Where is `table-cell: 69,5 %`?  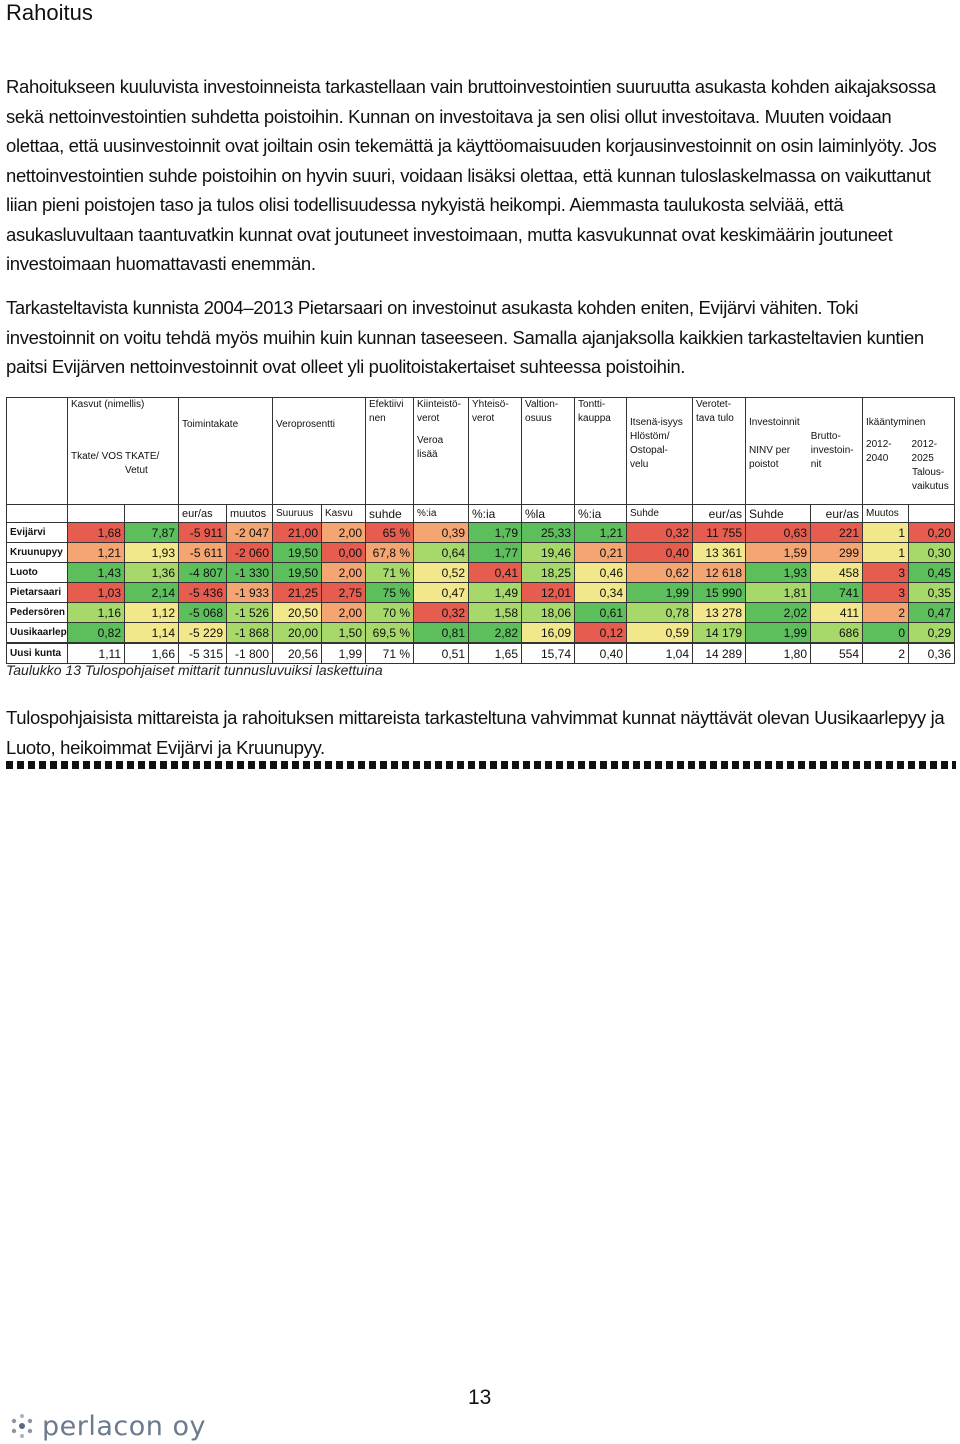 table-cell: 69,5 % is located at coordinates (390, 633).